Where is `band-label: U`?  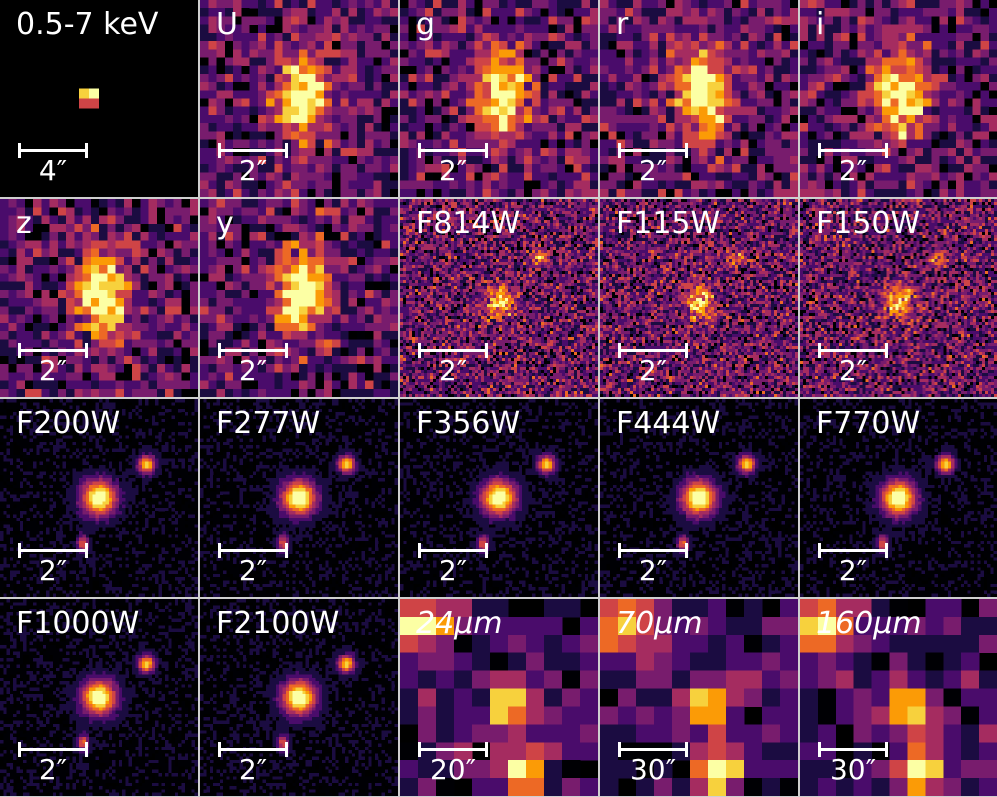
band-label: U is located at coordinates (227, 25).